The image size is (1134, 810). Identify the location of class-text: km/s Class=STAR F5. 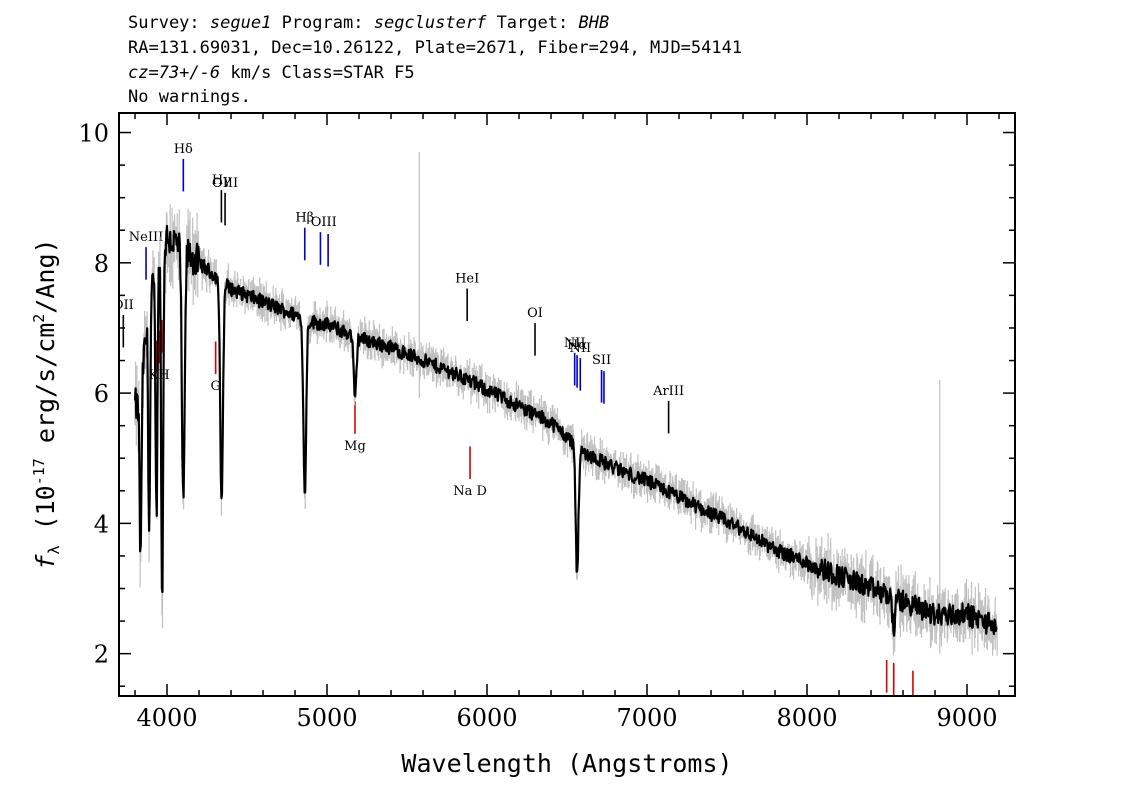
(317, 73).